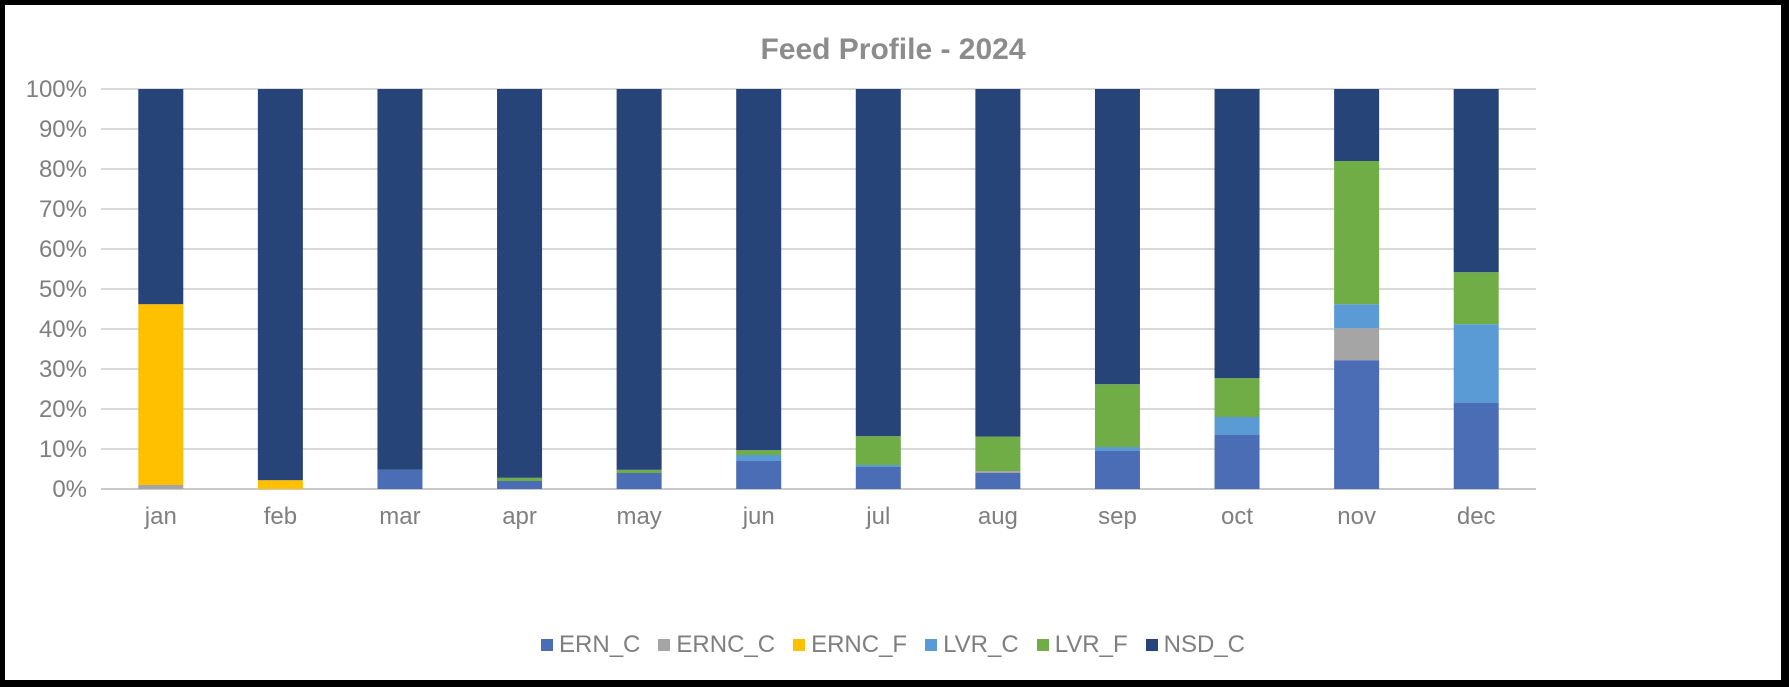 The width and height of the screenshot is (1789, 687). What do you see at coordinates (63, 249) in the screenshot?
I see `y-tick-label: 60%` at bounding box center [63, 249].